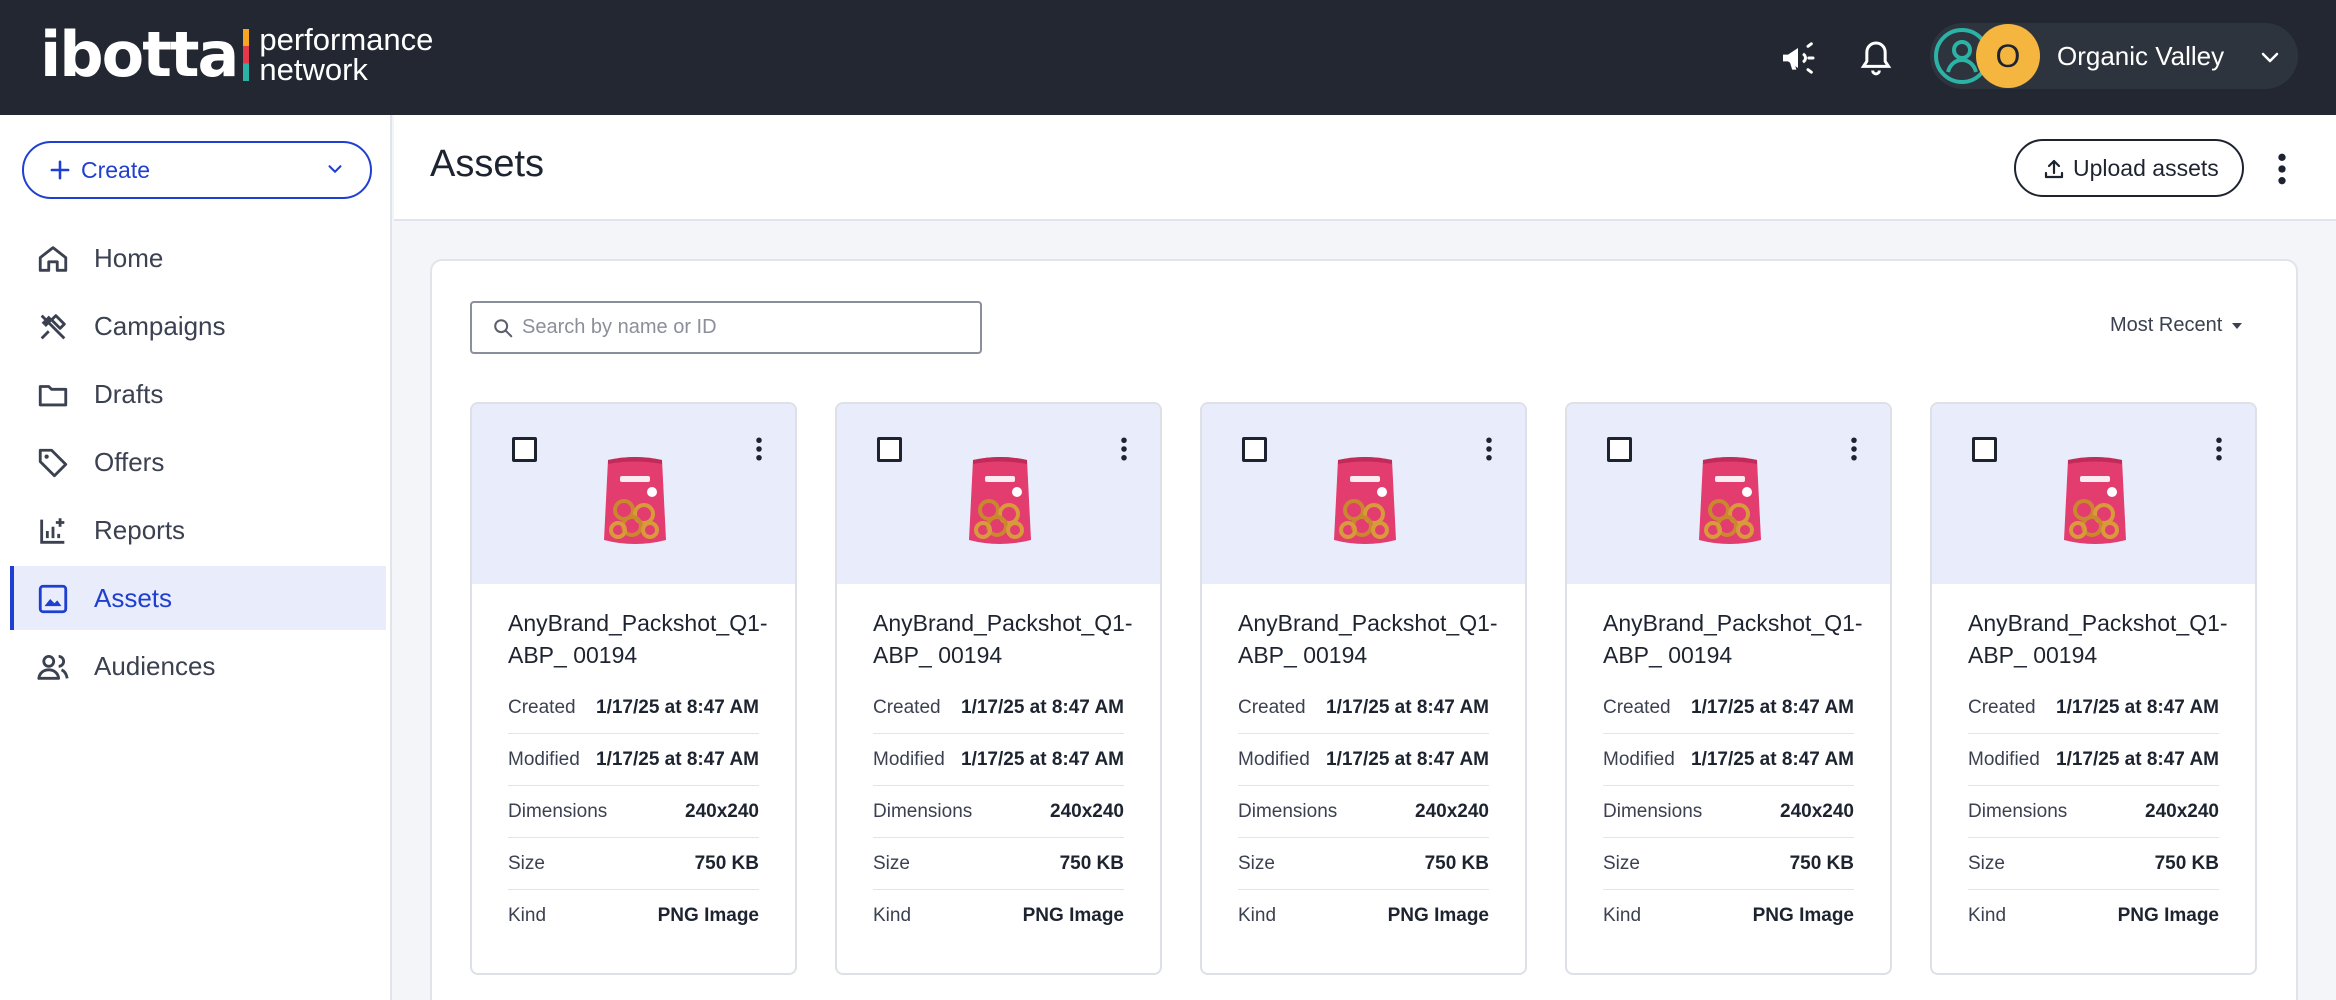  I want to click on bell-icon, so click(1876, 58).